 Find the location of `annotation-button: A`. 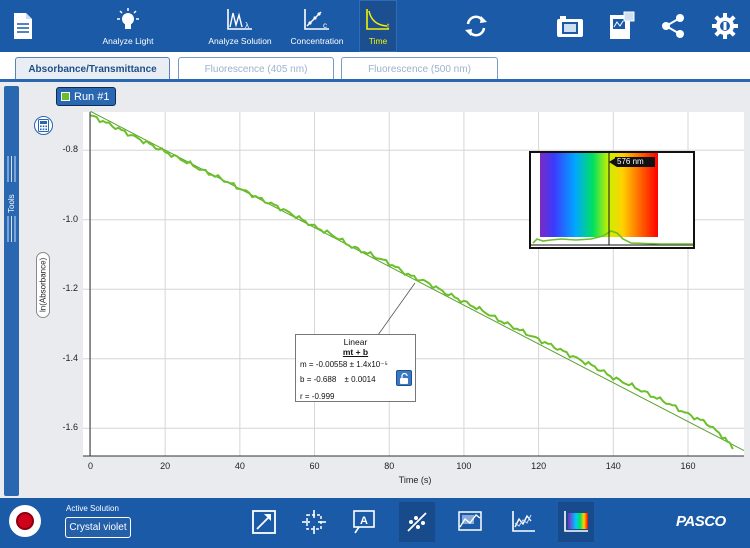

annotation-button: A is located at coordinates (364, 522).